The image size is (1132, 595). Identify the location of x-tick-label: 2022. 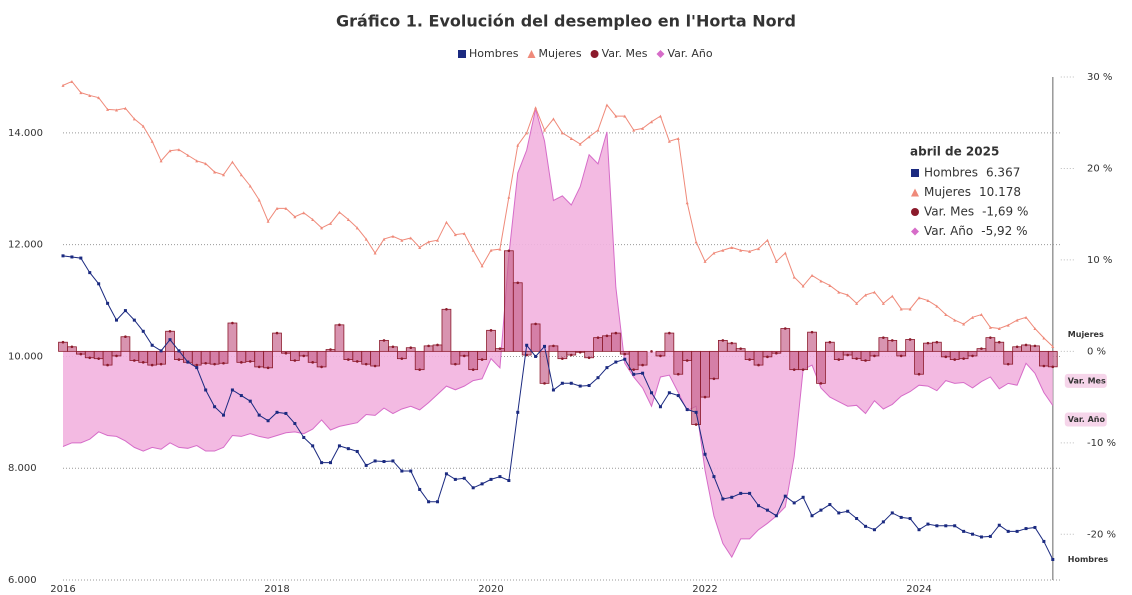
(704, 589).